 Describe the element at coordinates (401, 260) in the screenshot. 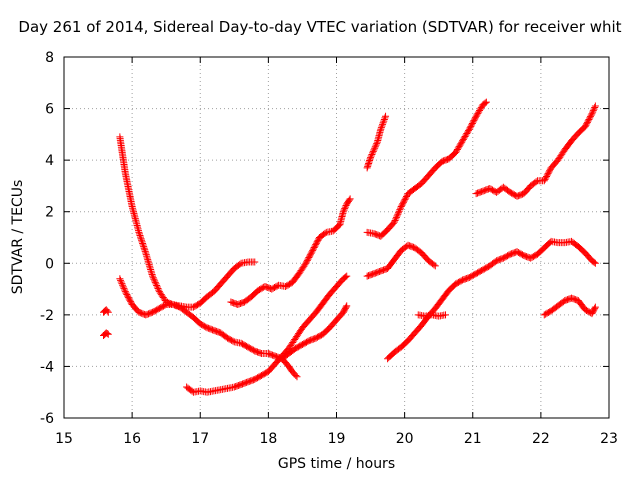

I see `series-arc-j` at that location.